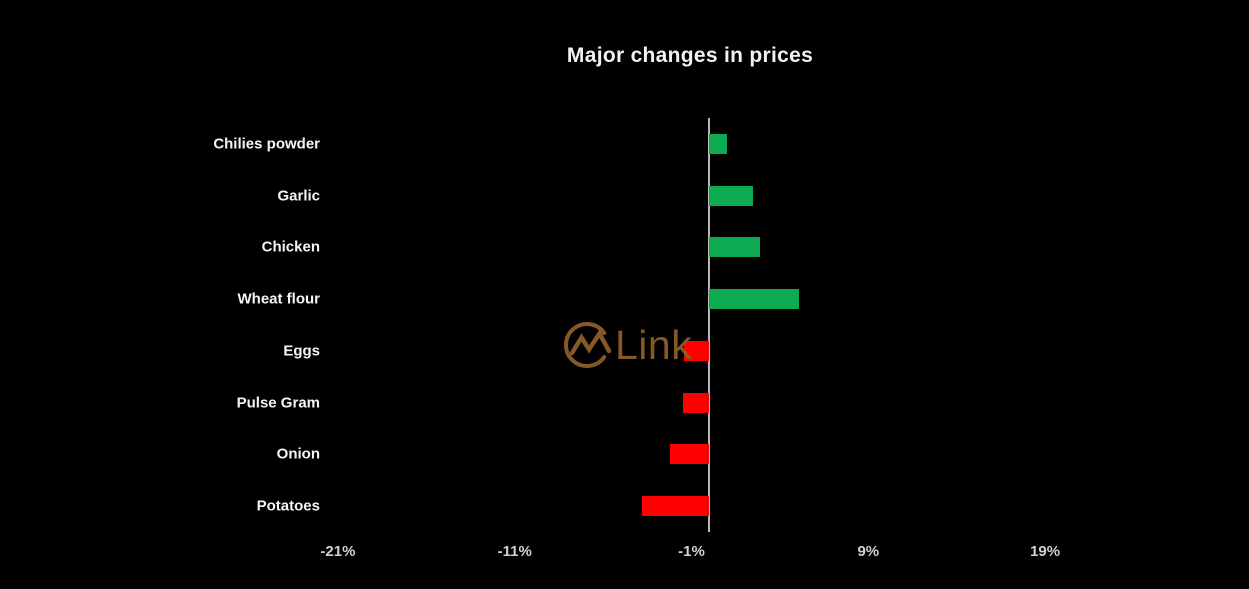 This screenshot has height=589, width=1249. I want to click on x-axis-tick-label: 19%, so click(1045, 551).